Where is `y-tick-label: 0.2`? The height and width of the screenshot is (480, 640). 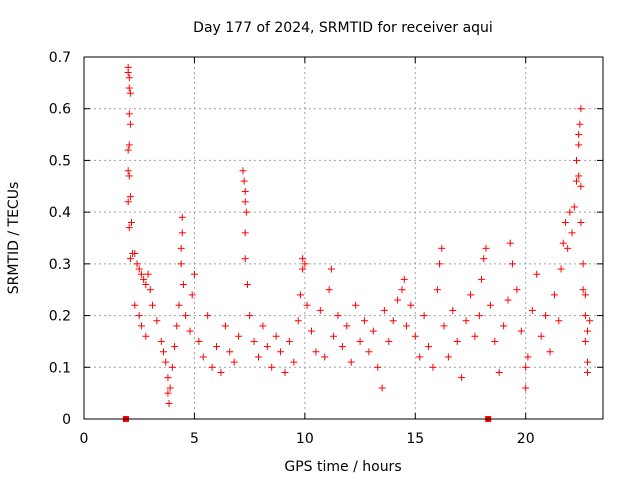
y-tick-label: 0.2 is located at coordinates (60, 317).